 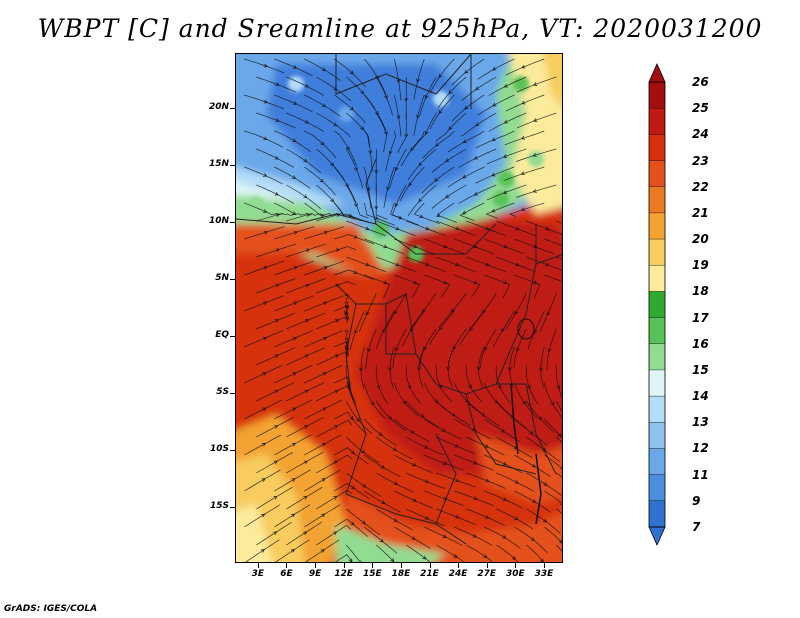 I want to click on colorbar-label: 17, so click(x=700, y=317).